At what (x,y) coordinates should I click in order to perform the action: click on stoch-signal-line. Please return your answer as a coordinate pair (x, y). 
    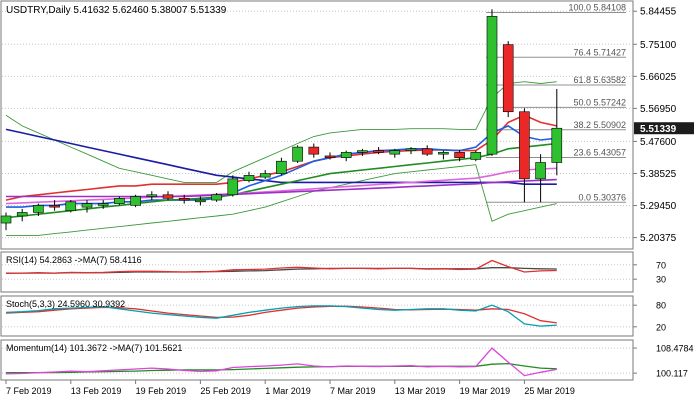
    Looking at the image, I should click on (281, 314).